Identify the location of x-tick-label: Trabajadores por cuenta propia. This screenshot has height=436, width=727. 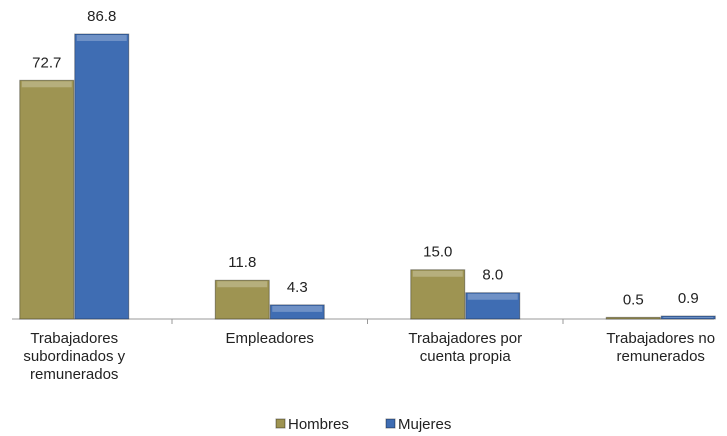
(465, 347).